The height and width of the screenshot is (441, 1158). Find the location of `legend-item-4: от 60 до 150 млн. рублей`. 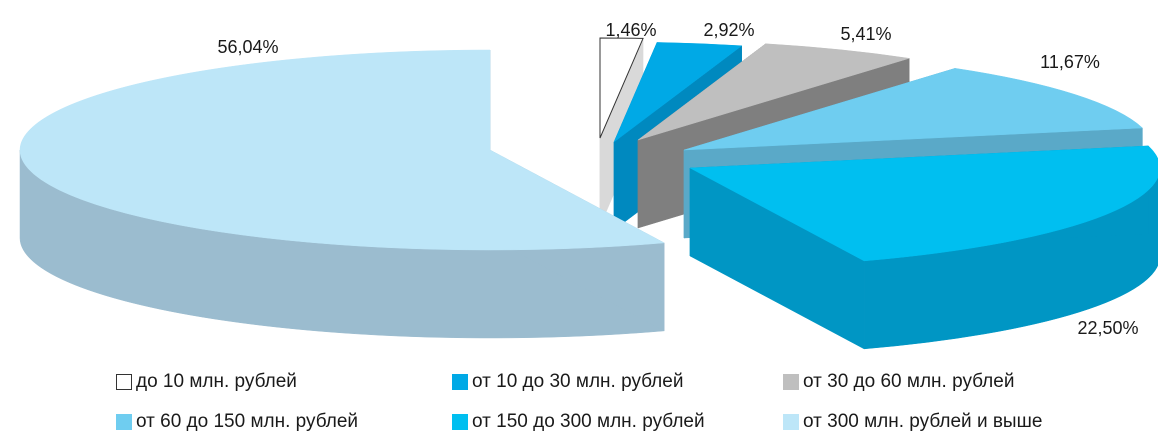

legend-item-4: от 60 до 150 млн. рублей is located at coordinates (237, 422).